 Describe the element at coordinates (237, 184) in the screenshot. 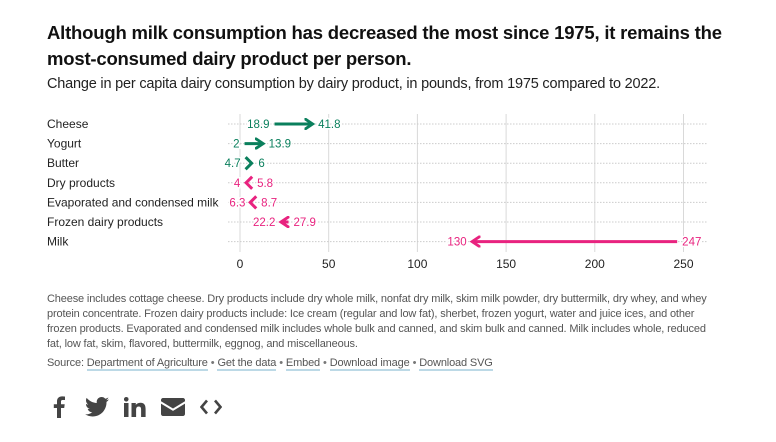

I see `value-label-2022: 4` at that location.